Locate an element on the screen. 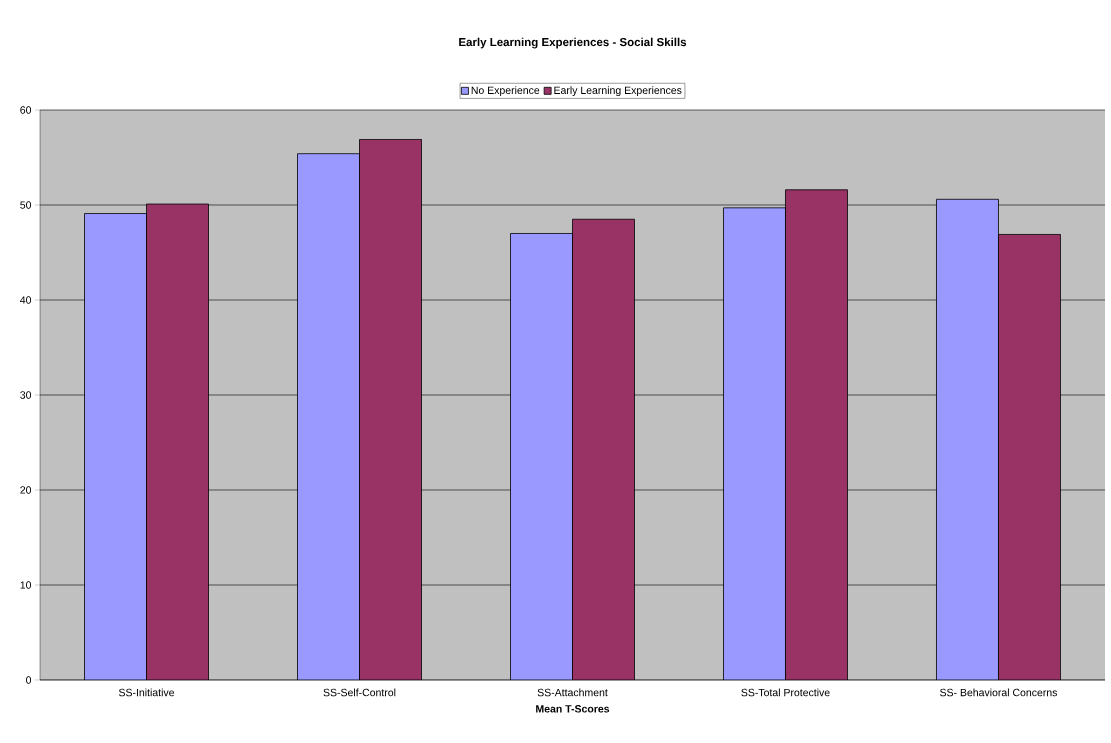  y-tick-label: 40 is located at coordinates (26, 300).